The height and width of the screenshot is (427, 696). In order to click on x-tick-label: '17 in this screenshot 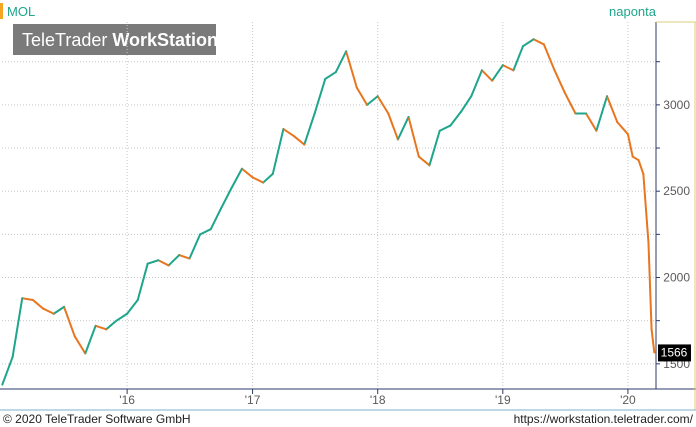, I will do `click(253, 400)`.